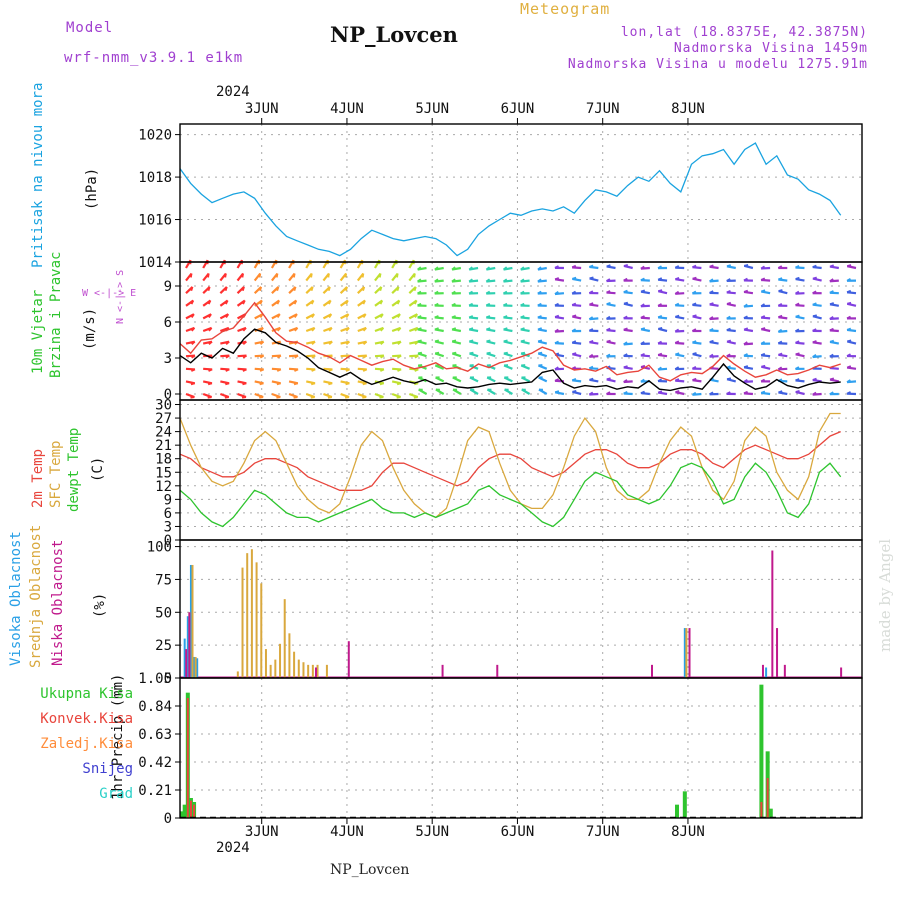 Image resolution: width=900 pixels, height=900 pixels. I want to click on wind-unit: (m/s), so click(90, 328).